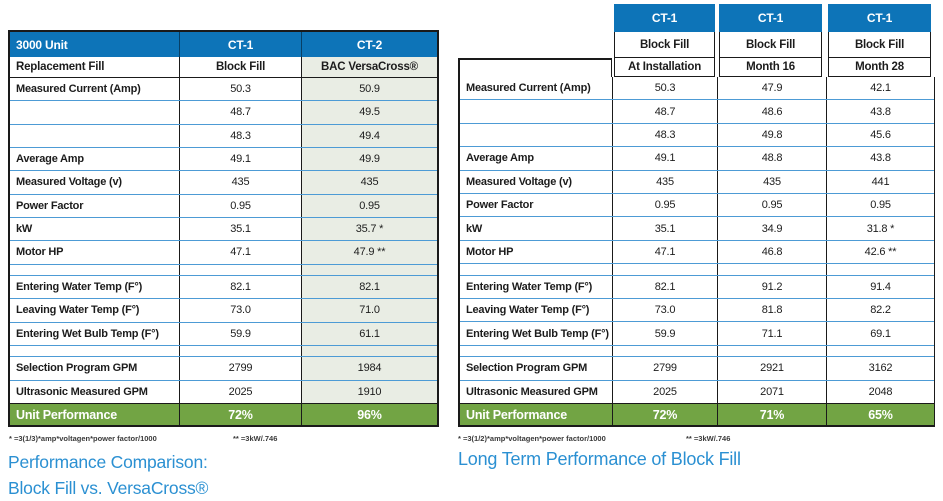 This screenshot has width=943, height=501. Describe the element at coordinates (664, 392) in the screenshot. I see `value-cell: 2025` at that location.